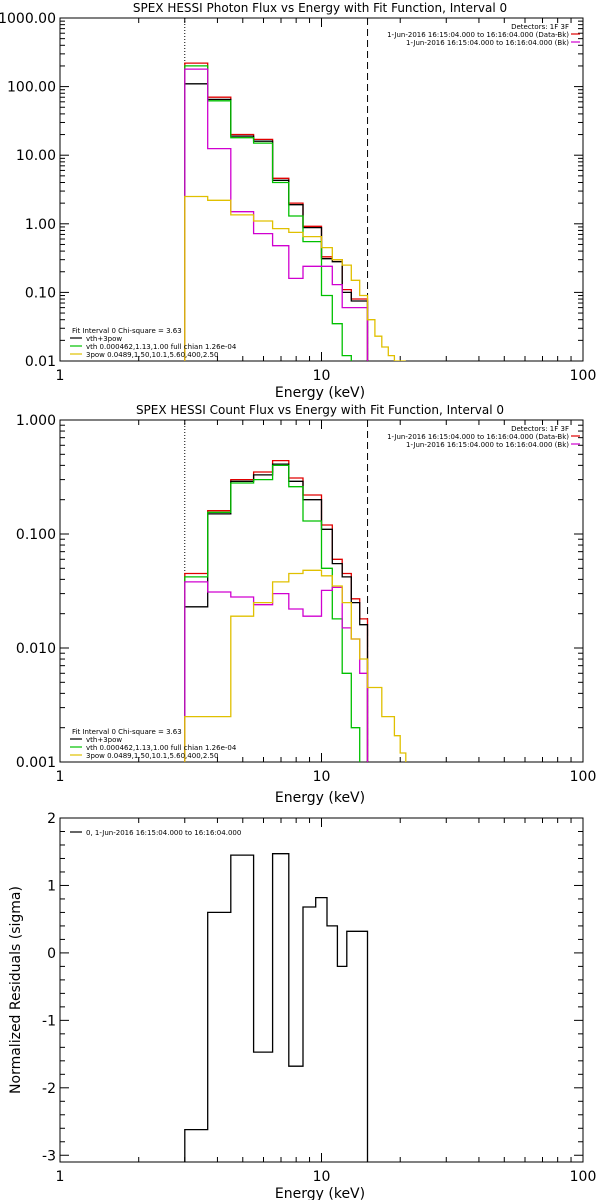  Describe the element at coordinates (51, 819) in the screenshot. I see `y-tick-label: 2` at that location.